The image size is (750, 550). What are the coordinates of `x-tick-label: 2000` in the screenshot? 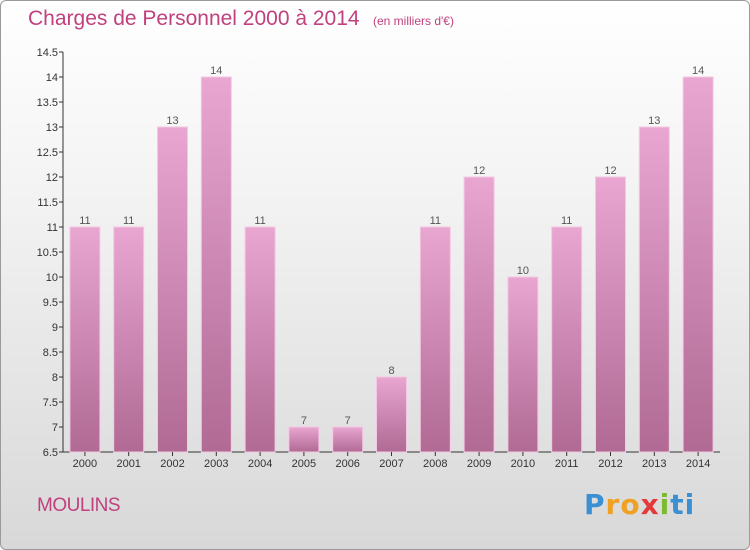 It's located at (85, 464).